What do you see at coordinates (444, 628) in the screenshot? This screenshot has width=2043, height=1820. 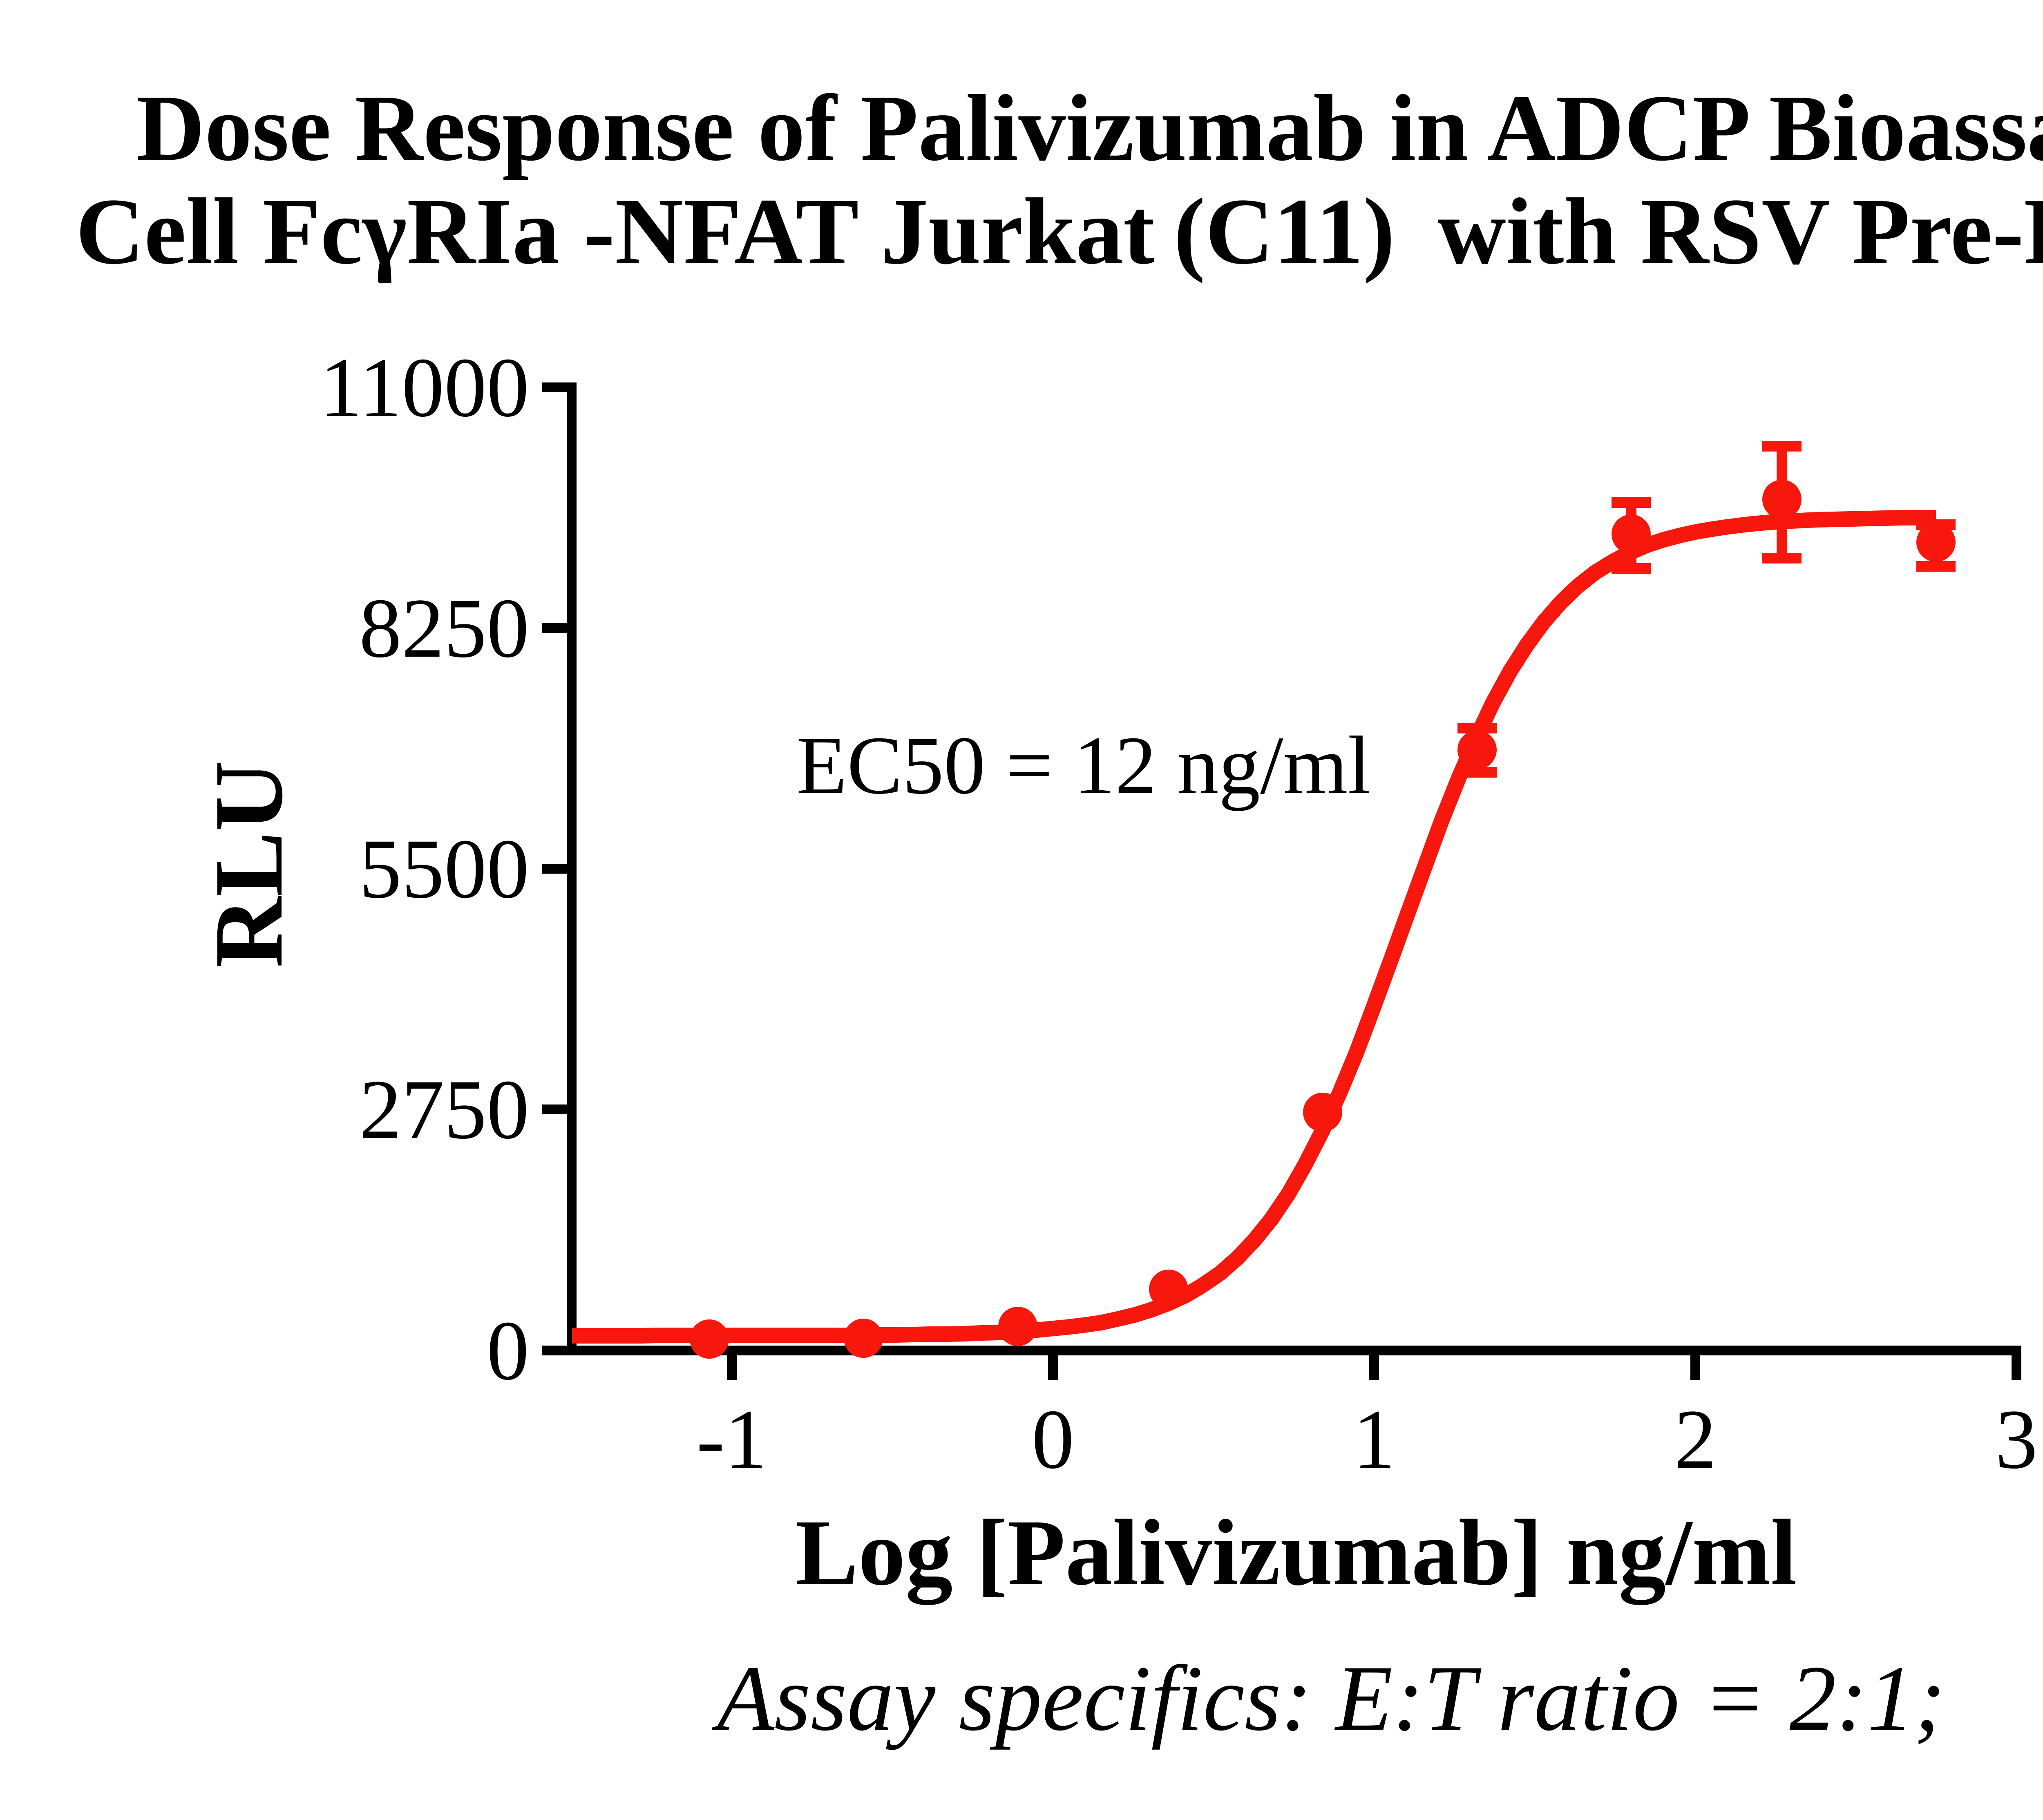 I see `svg-text: 8250` at bounding box center [444, 628].